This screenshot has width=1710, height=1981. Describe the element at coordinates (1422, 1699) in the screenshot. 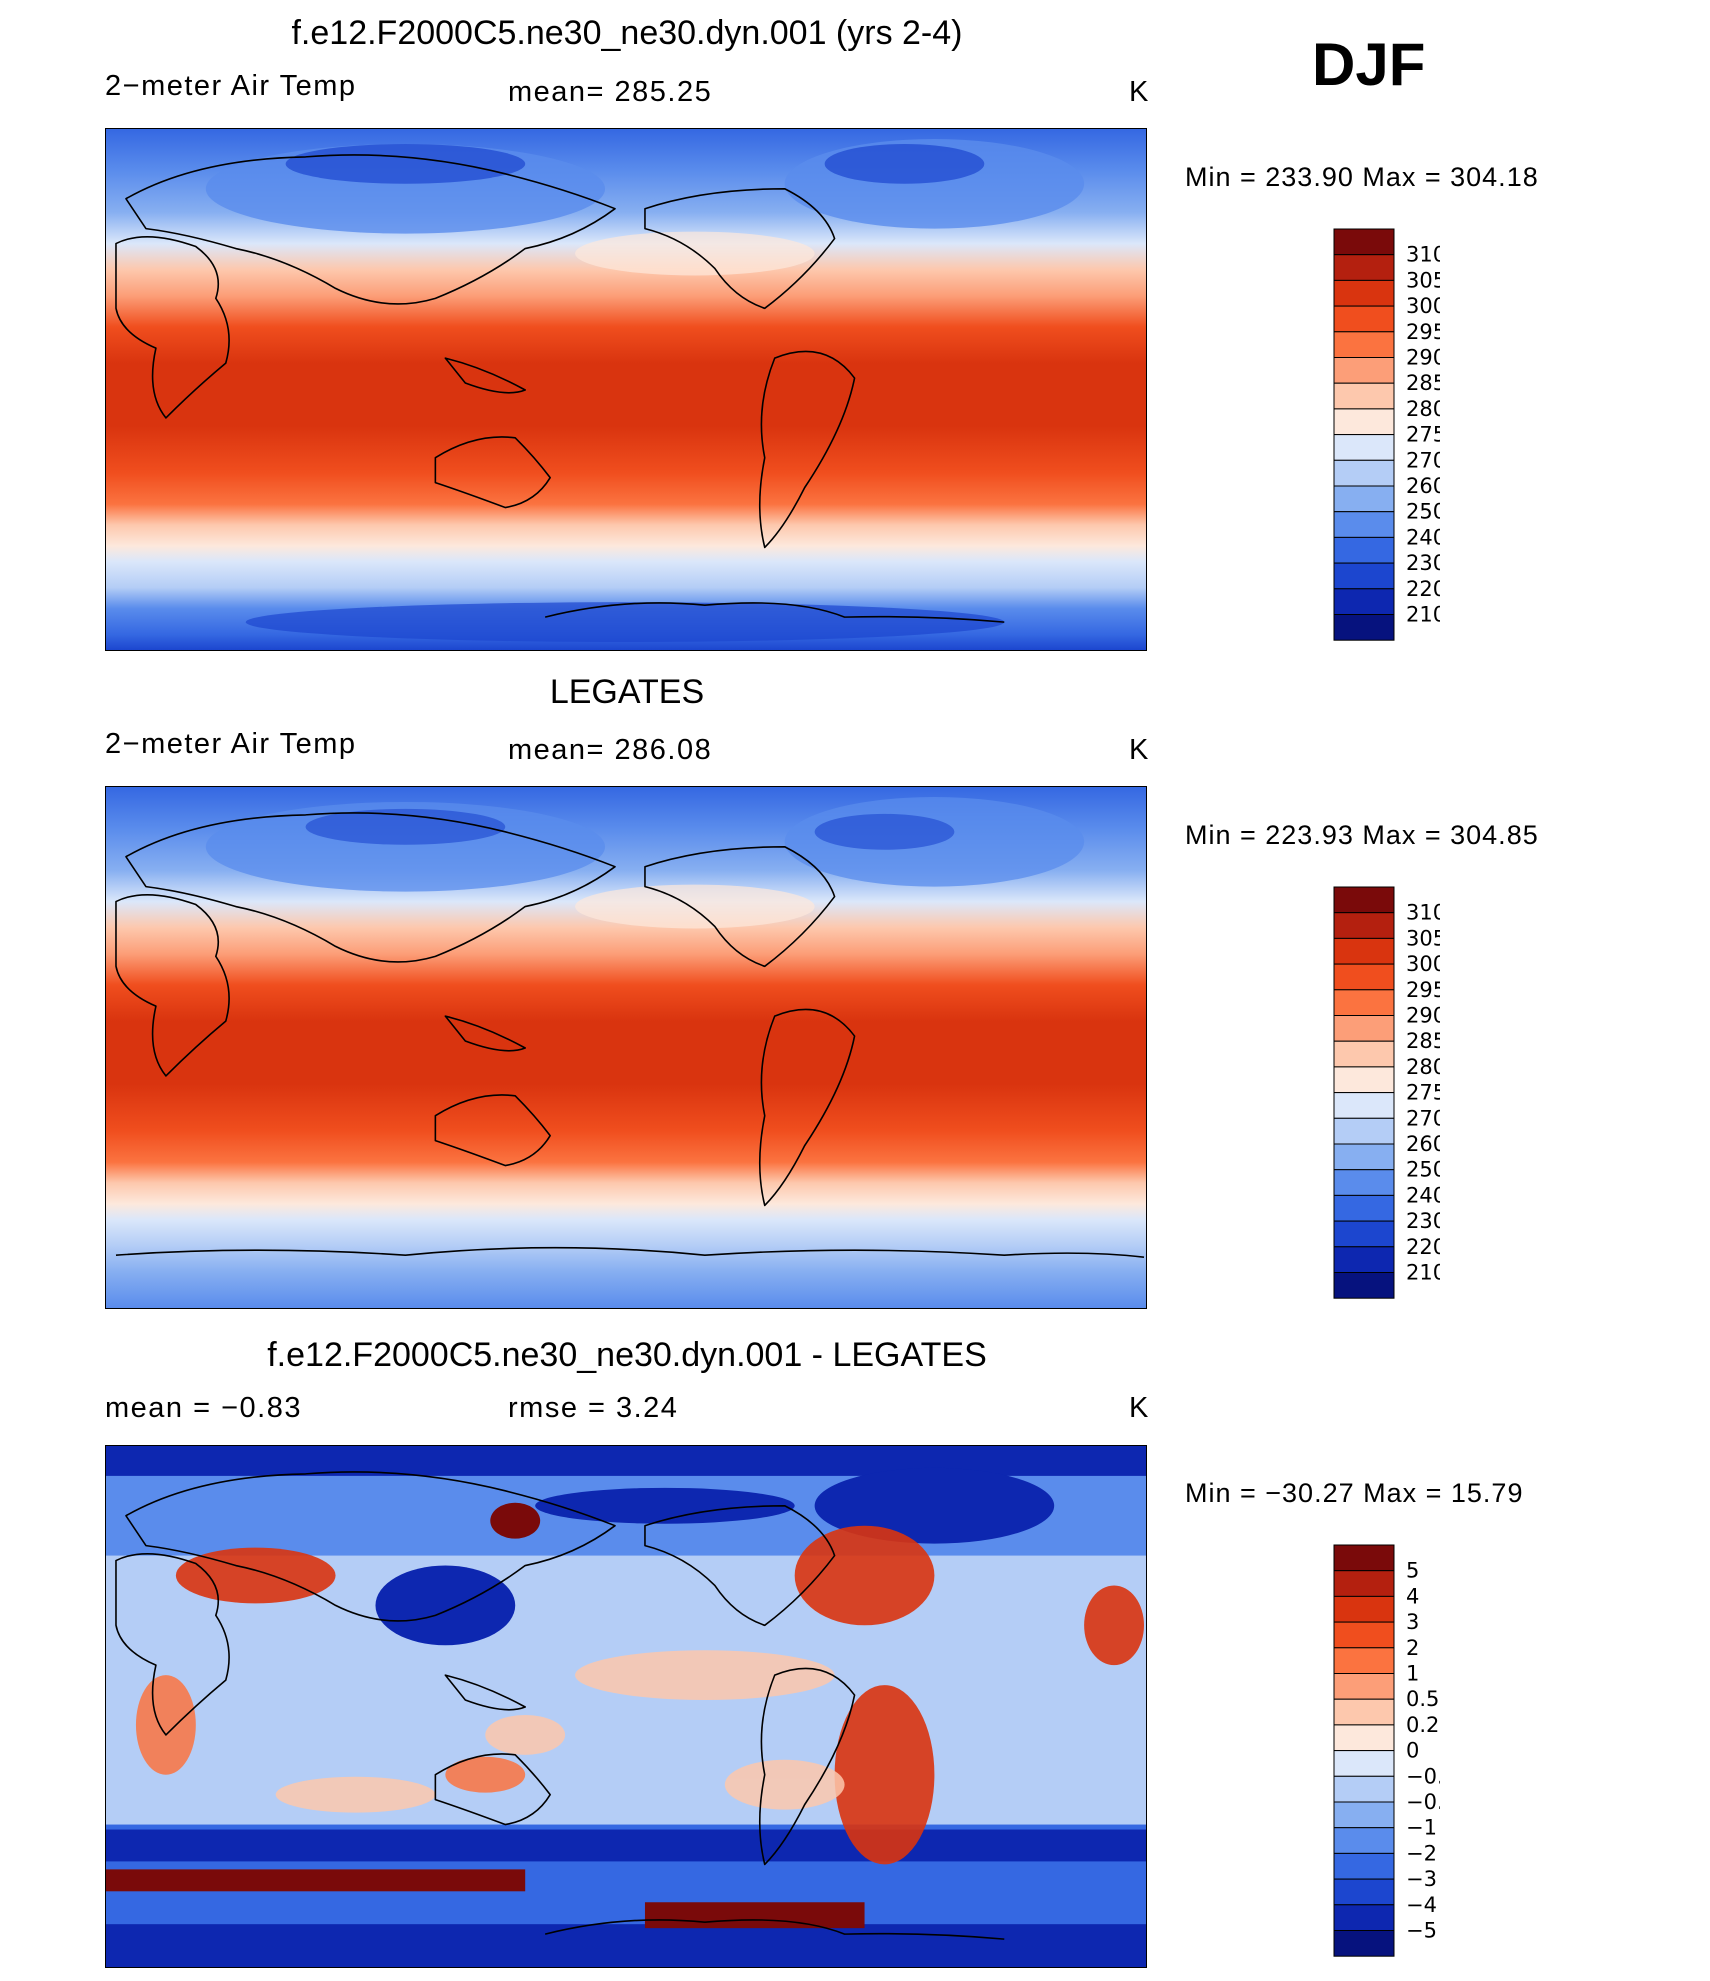

I see `colorbar-tick-label: 0.5` at that location.